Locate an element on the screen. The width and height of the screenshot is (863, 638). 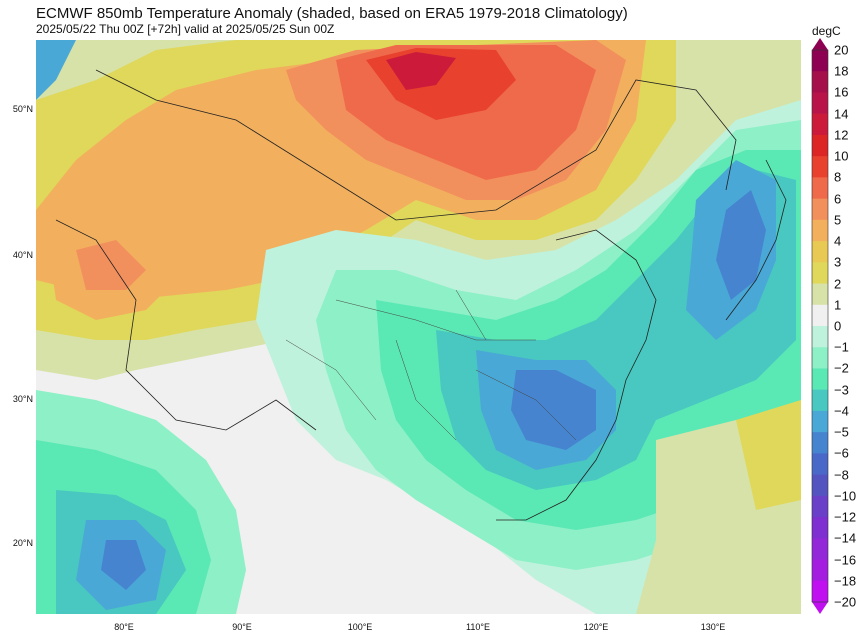
colorbar-tick-label: −10 is located at coordinates (845, 496).